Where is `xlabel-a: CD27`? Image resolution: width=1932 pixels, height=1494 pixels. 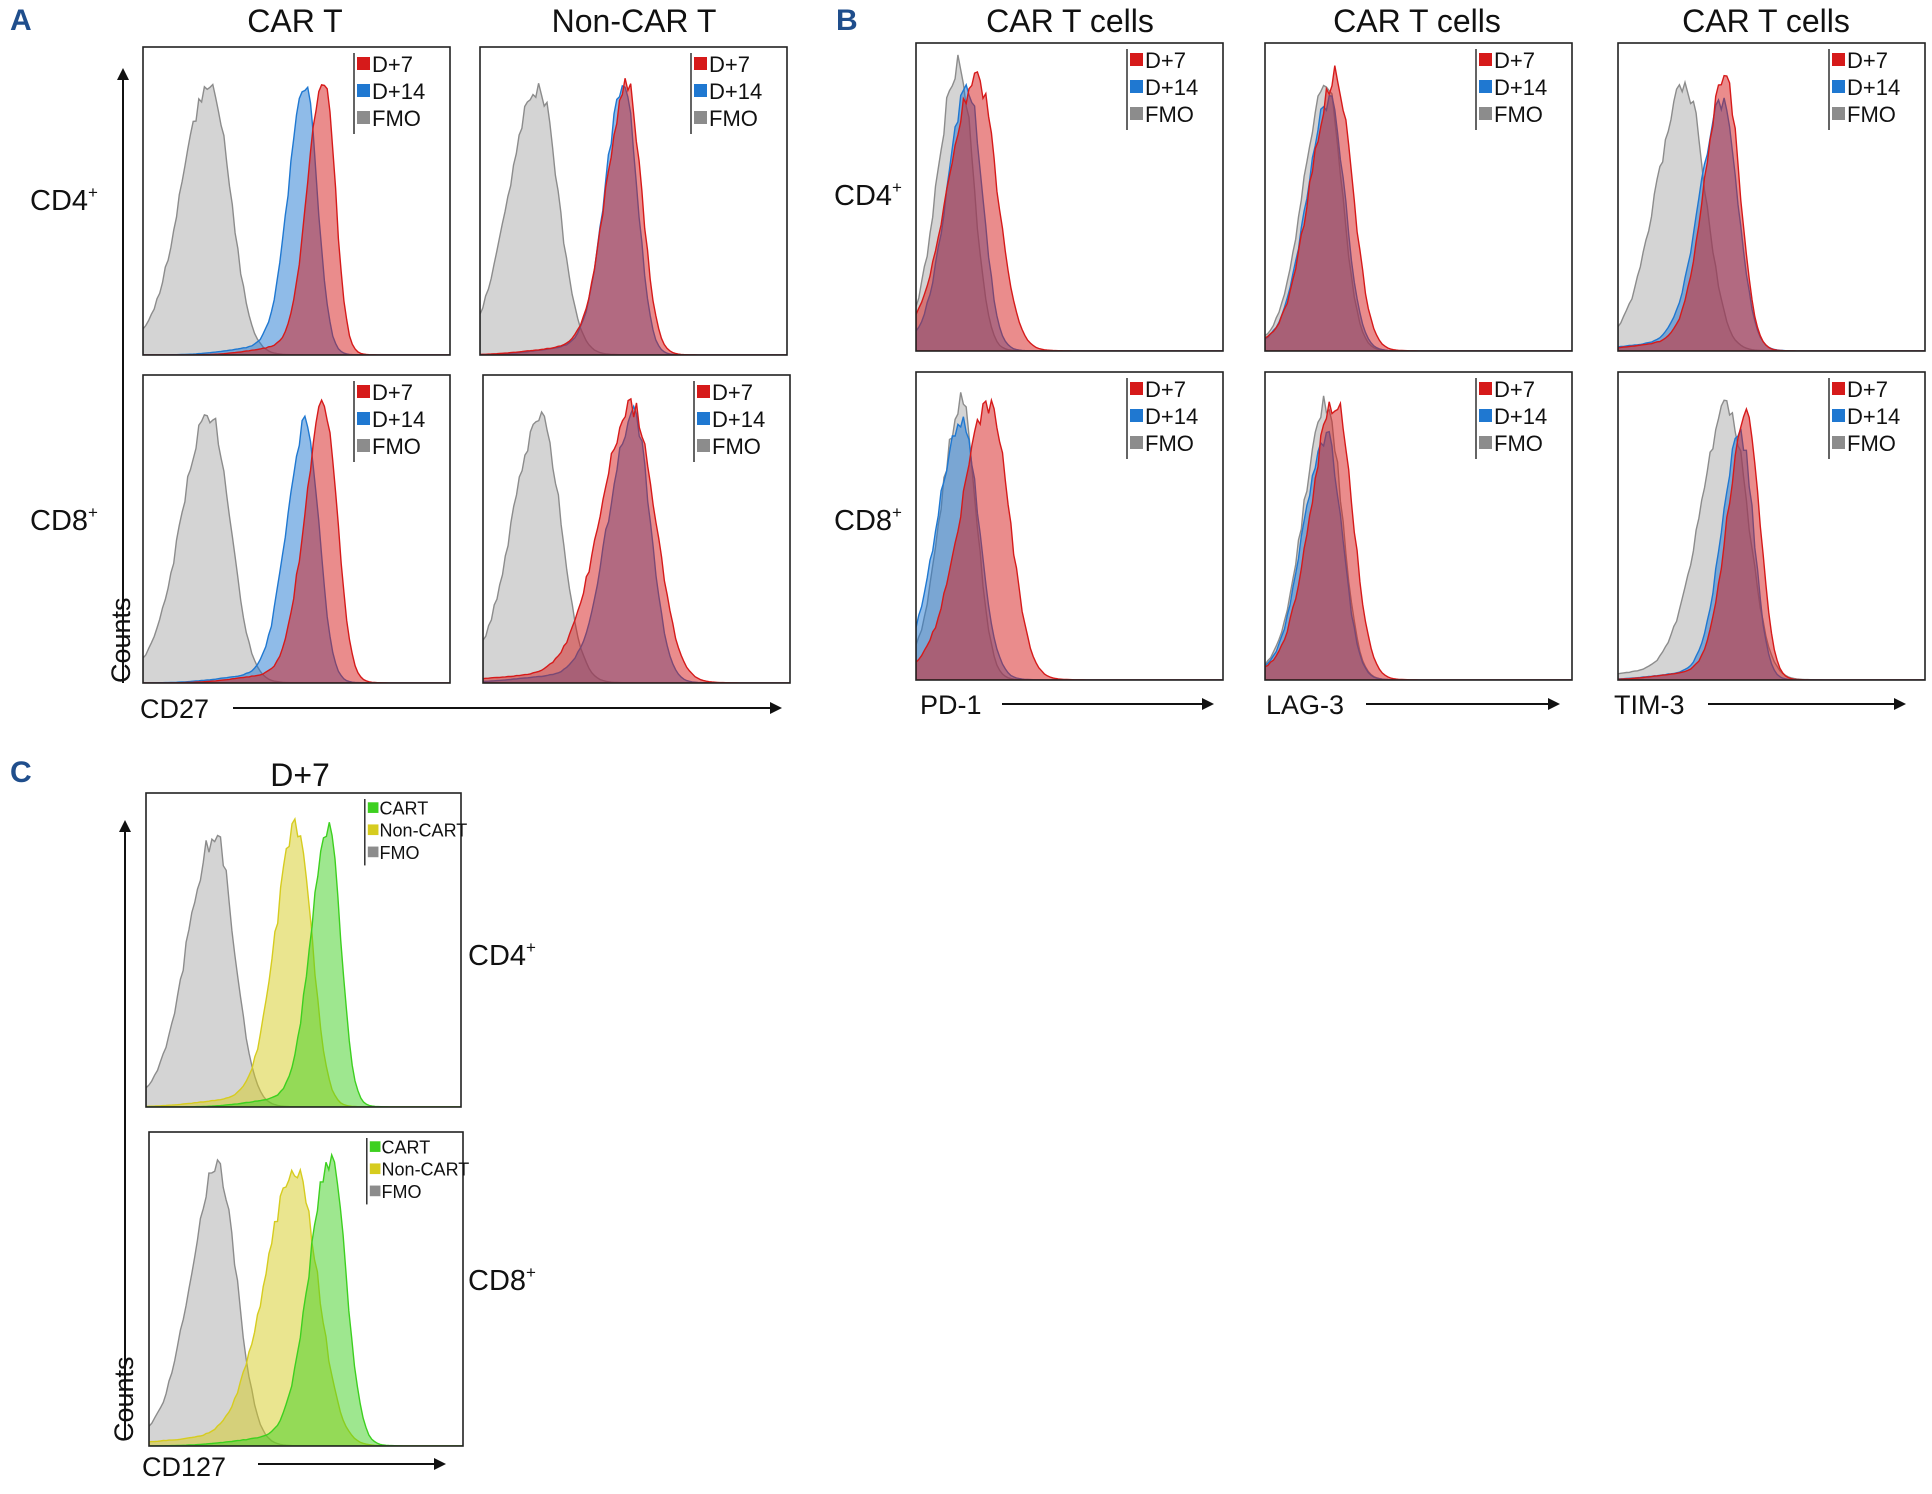 xlabel-a: CD27 is located at coordinates (174, 709).